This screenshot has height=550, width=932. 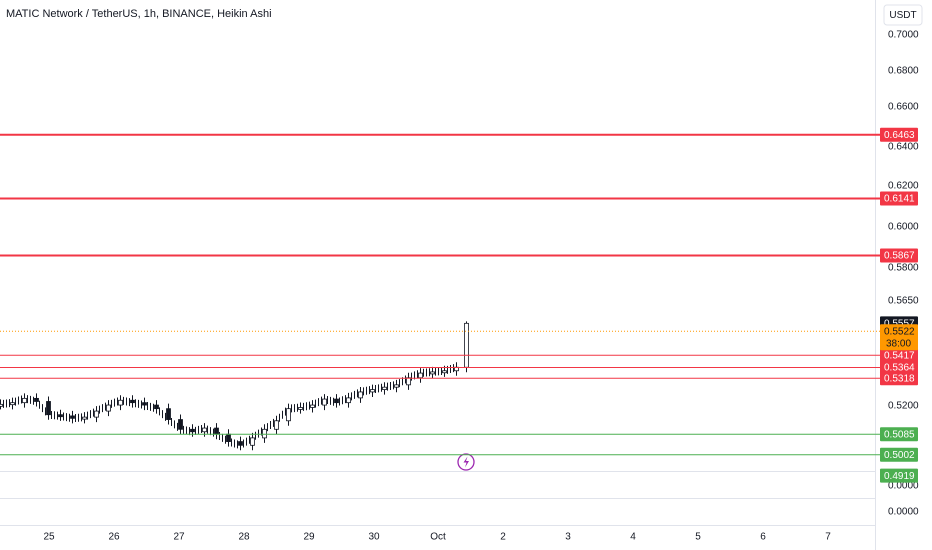 I want to click on price-axis-label: 0.5800, so click(x=903, y=268).